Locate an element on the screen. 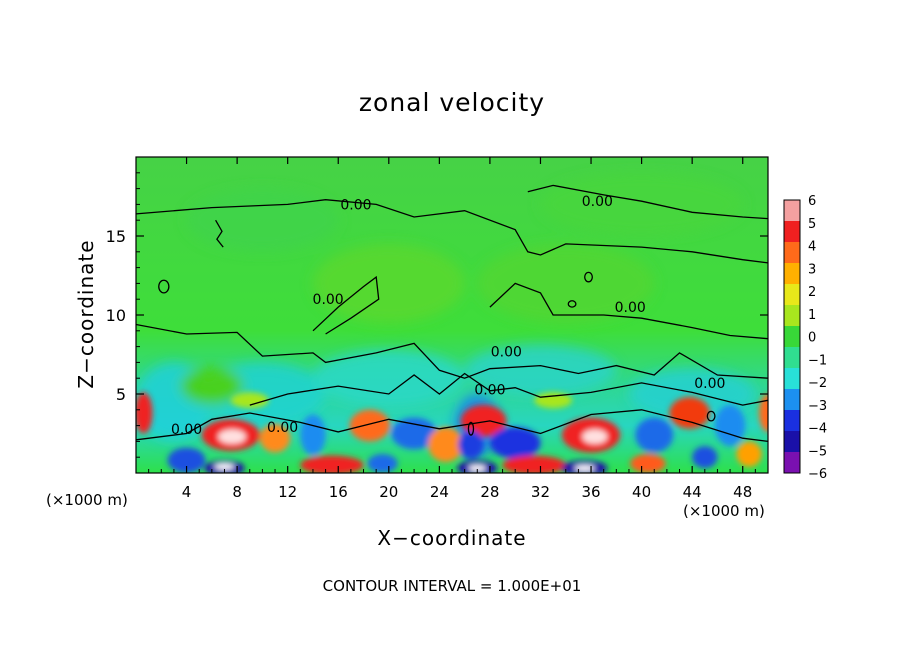 This screenshot has height=654, width=904. y-tick-label: 15 is located at coordinates (116, 236).